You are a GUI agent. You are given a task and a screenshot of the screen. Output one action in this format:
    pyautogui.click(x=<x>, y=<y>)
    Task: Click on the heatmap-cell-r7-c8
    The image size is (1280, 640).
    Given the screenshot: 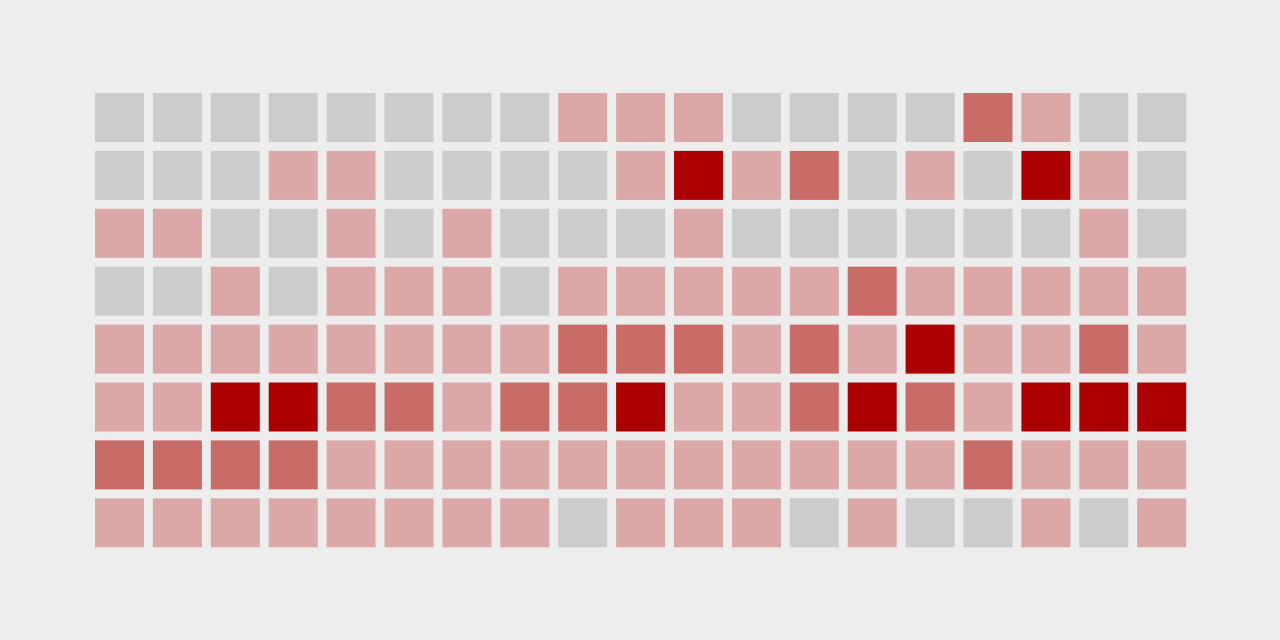 What is the action you would take?
    pyautogui.click(x=525, y=465)
    